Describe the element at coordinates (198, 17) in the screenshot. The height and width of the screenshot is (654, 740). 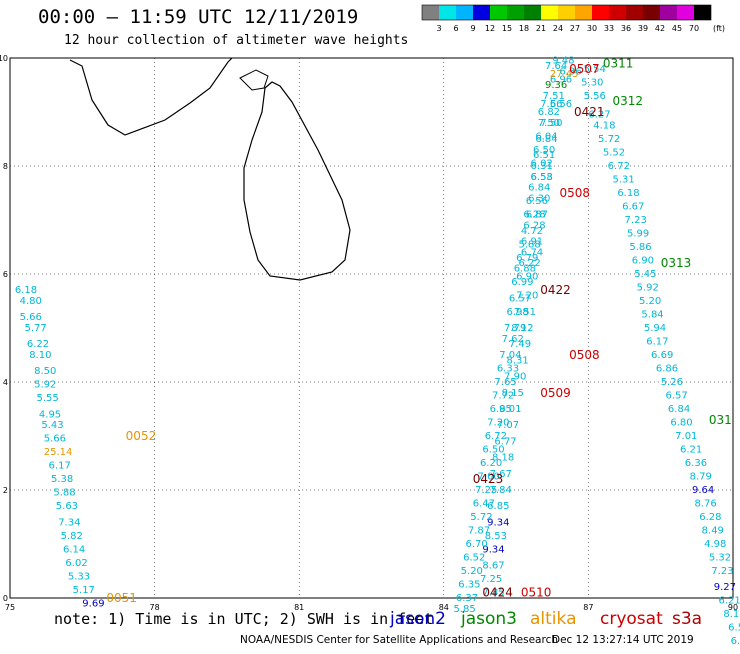
I see `chart-title: 00:00 – 11:59 UTC 12/11/2019` at that location.